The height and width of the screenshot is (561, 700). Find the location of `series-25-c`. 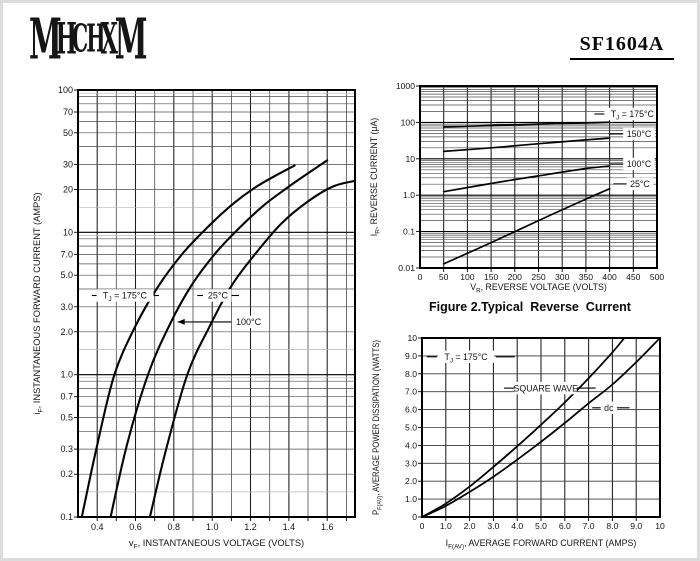

series-25-c is located at coordinates (526, 226).